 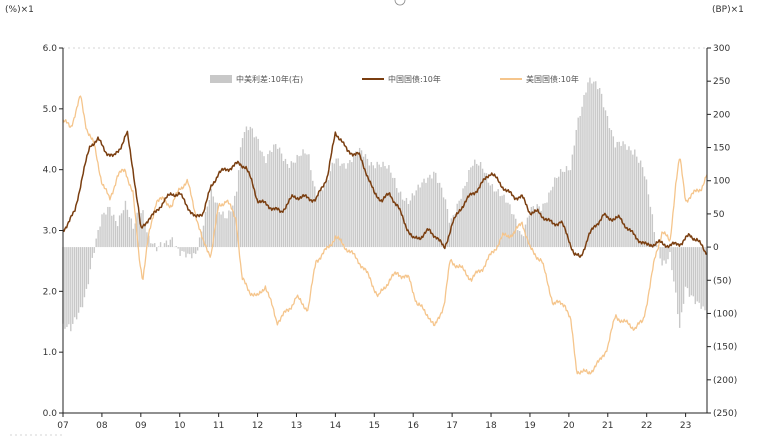 What do you see at coordinates (50, 232) in the screenshot?
I see `left-tick-label: 3.0` at bounding box center [50, 232].